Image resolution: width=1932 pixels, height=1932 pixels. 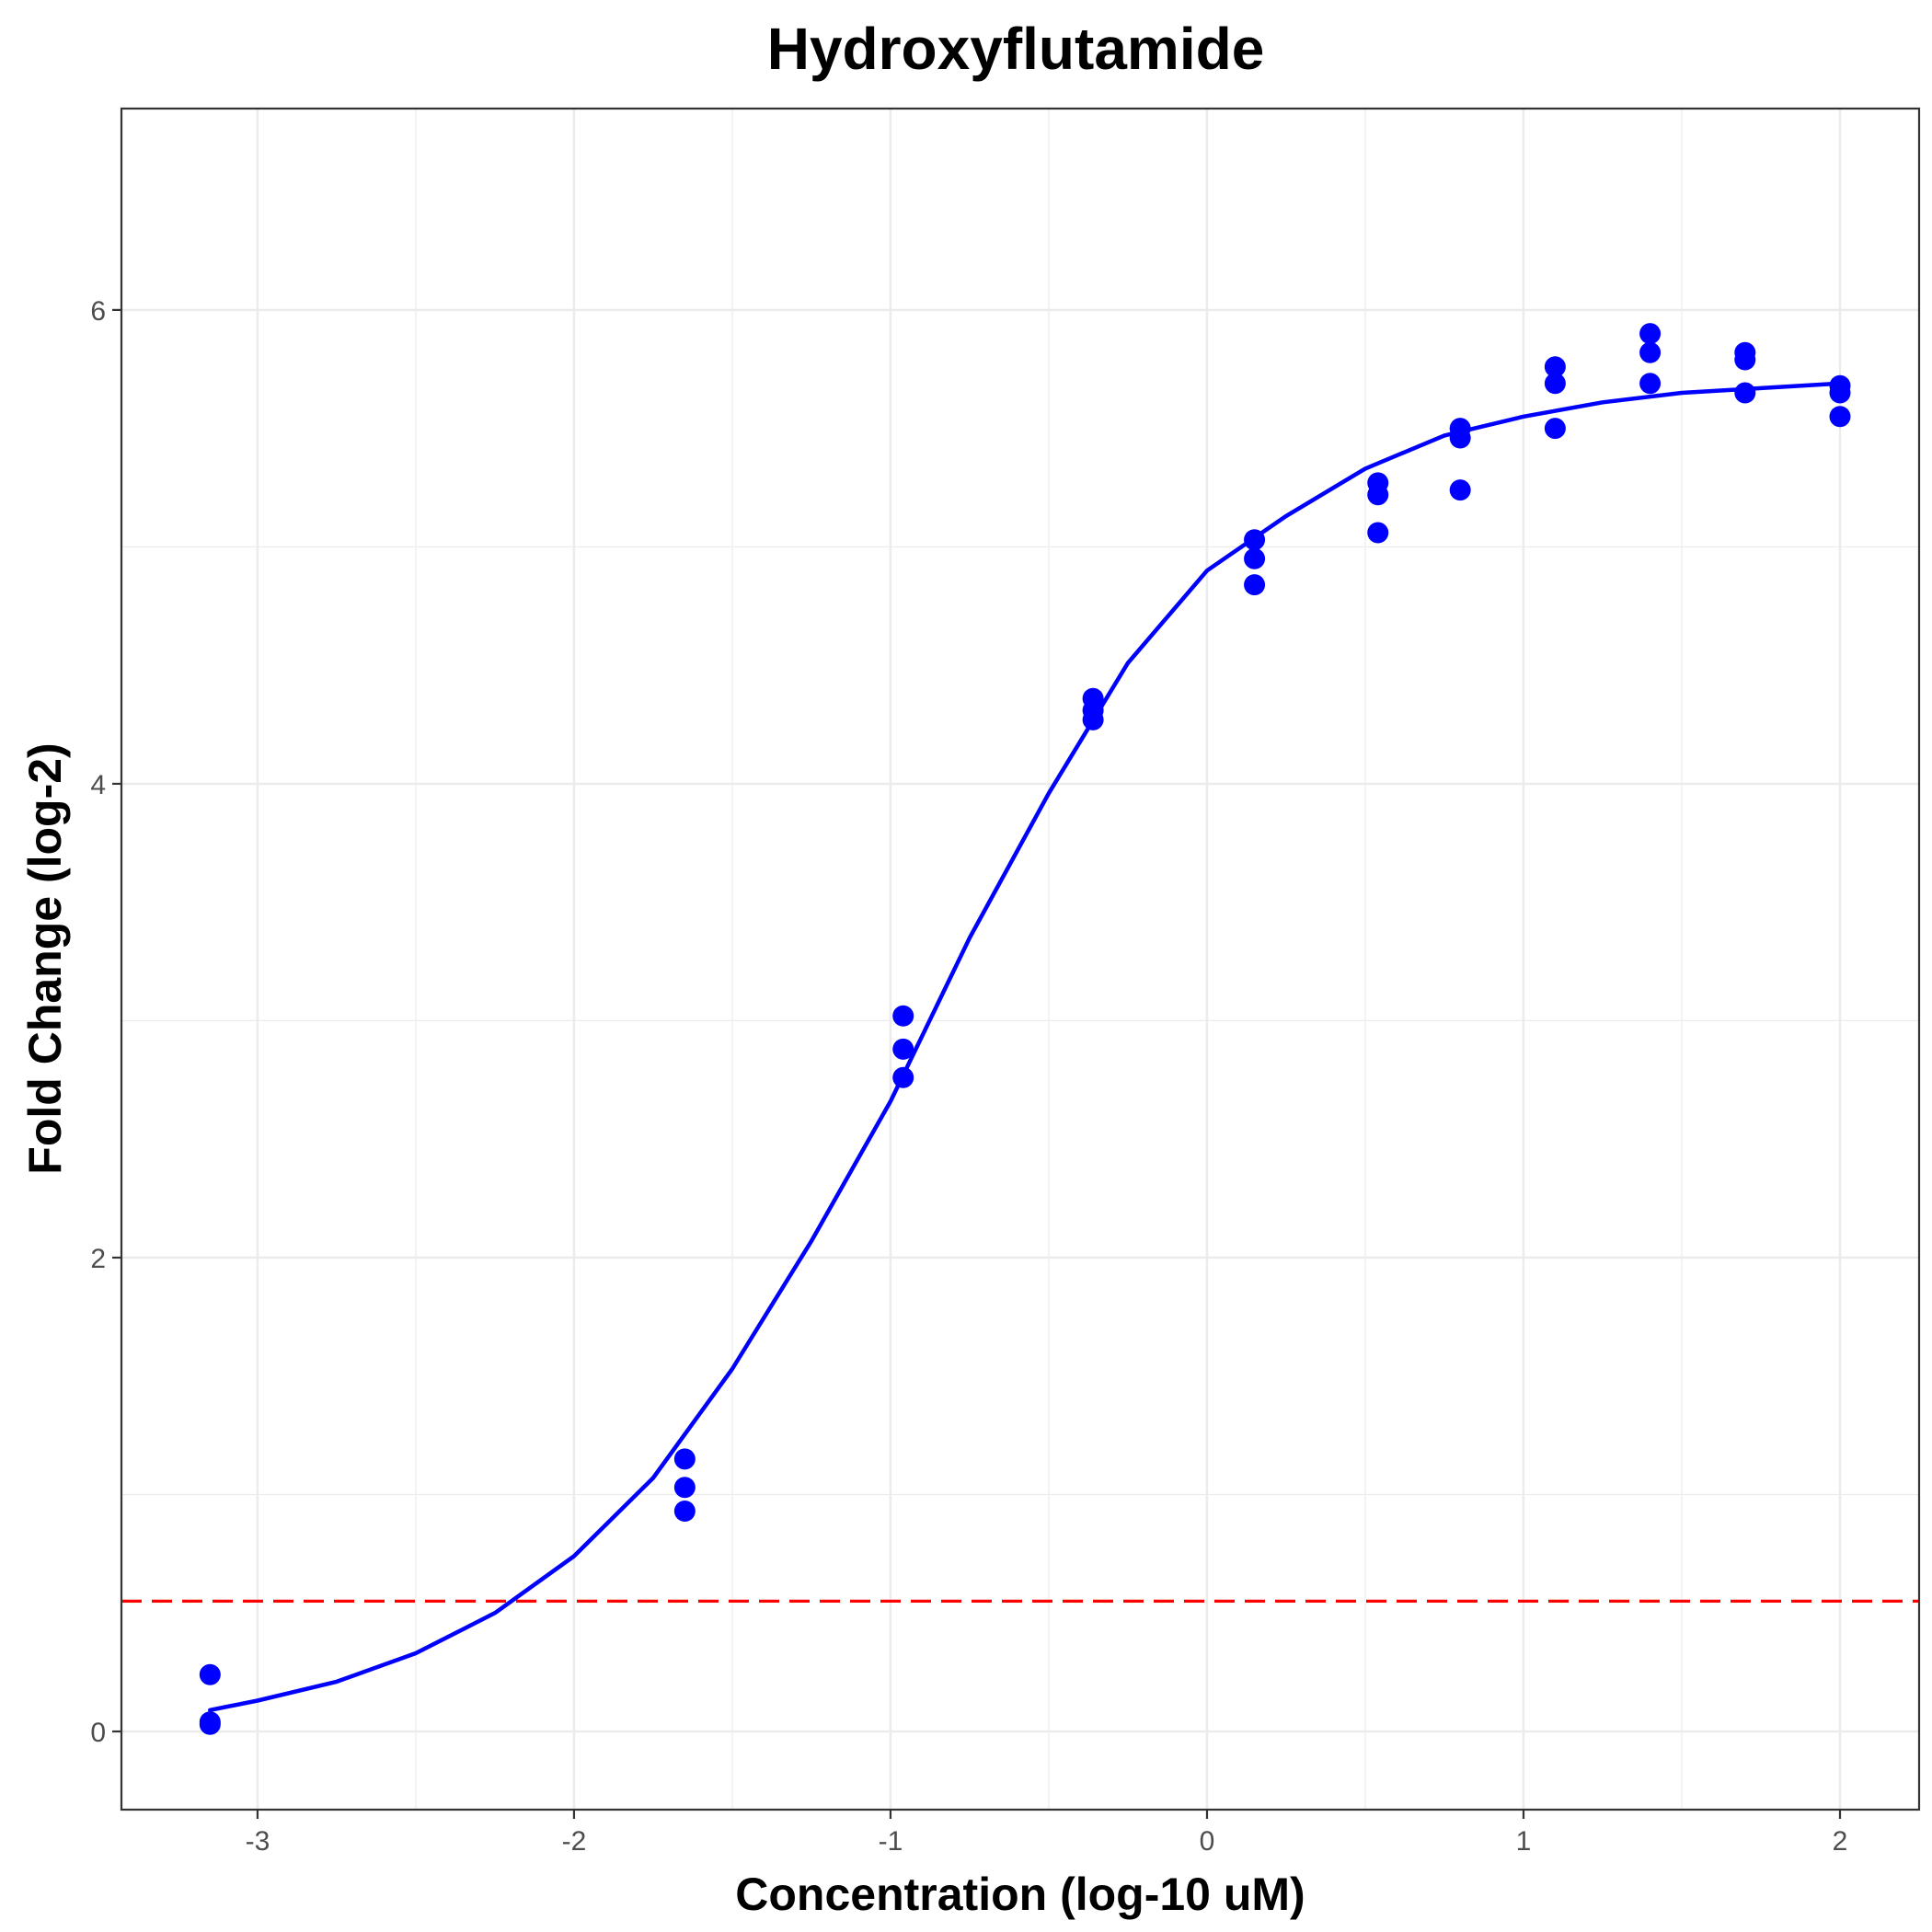 I want to click on y-axis-title: Fold Change (log-2), so click(x=45, y=958).